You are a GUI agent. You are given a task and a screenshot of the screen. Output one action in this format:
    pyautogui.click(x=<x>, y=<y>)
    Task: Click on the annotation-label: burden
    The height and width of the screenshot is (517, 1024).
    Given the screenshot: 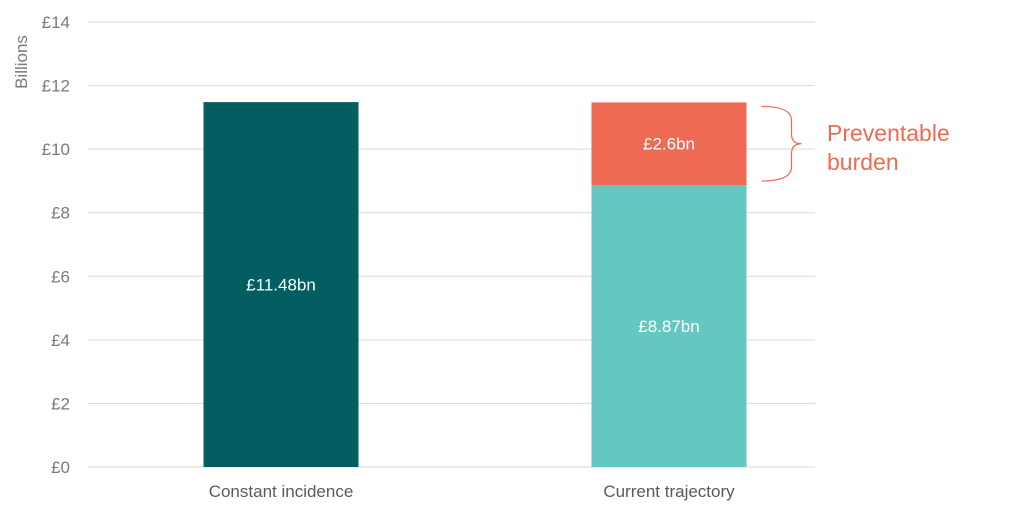 What is the action you would take?
    pyautogui.click(x=863, y=162)
    